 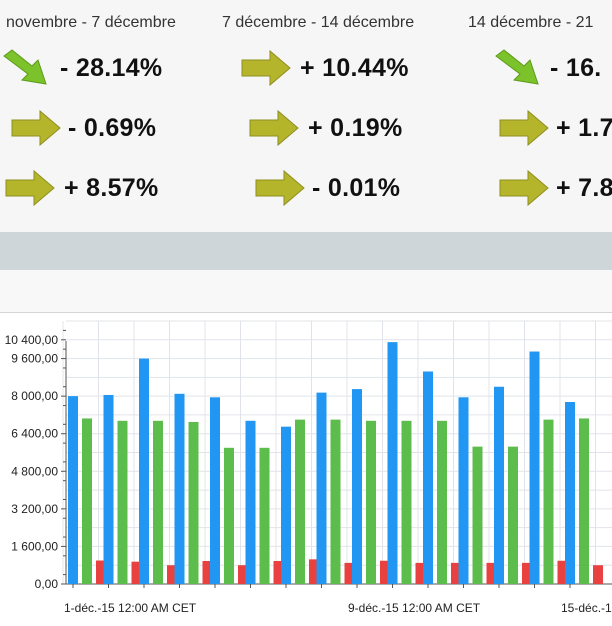 I want to click on metric-cell: - 28.14%, so click(x=112, y=68).